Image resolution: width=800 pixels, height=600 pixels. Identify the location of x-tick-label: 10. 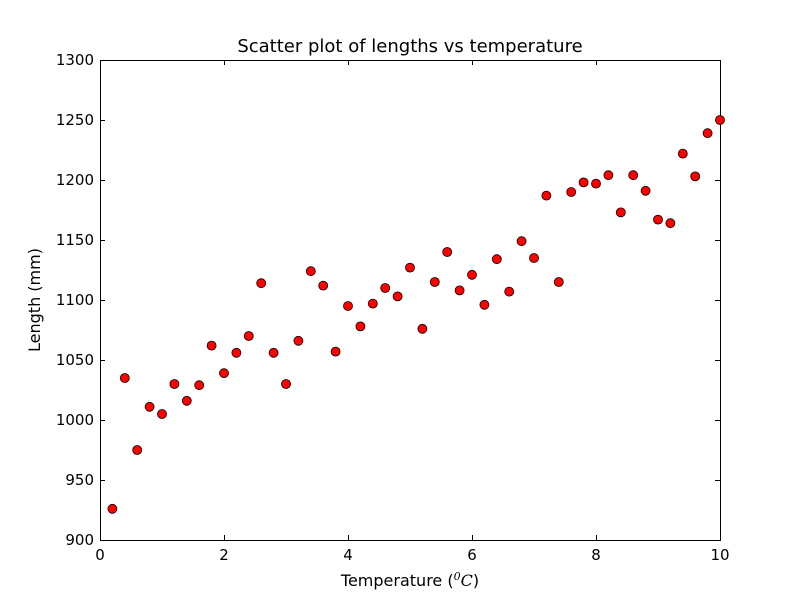
(719, 555).